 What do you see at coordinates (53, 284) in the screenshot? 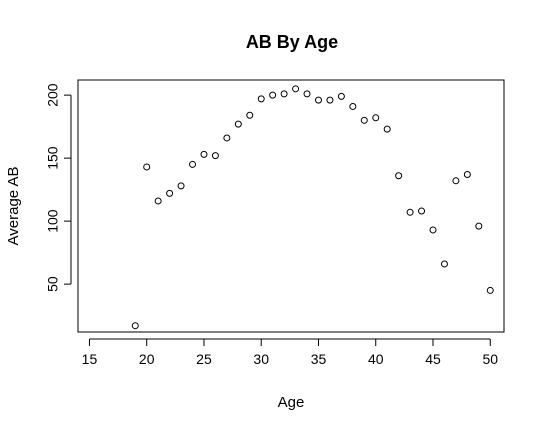
I see `y-tick-label: 50` at bounding box center [53, 284].